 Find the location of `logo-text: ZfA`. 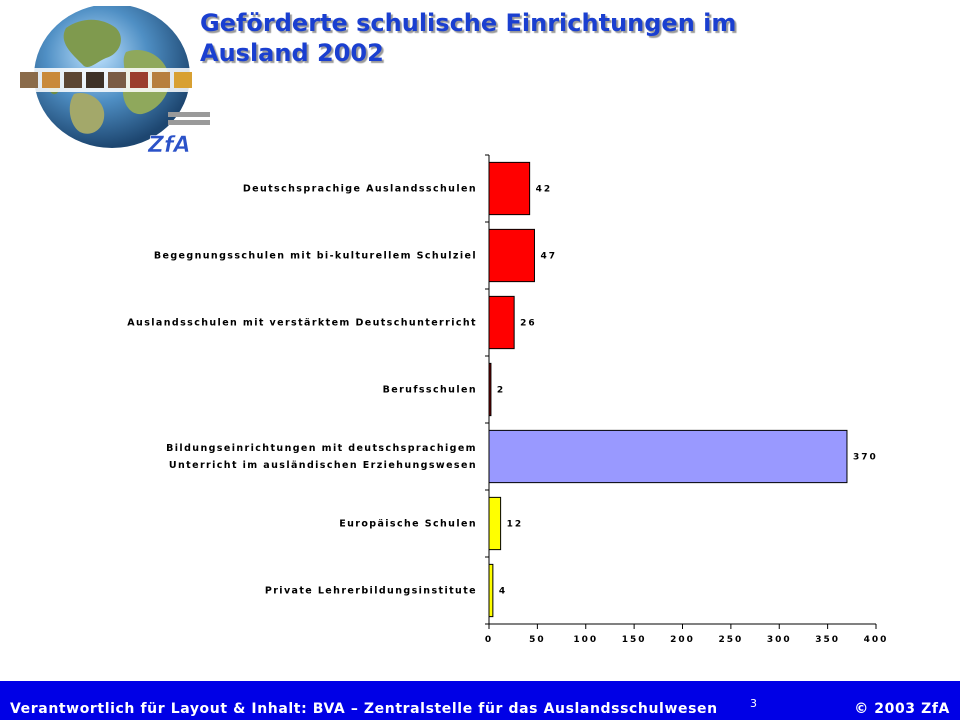

logo-text: ZfA is located at coordinates (169, 144).